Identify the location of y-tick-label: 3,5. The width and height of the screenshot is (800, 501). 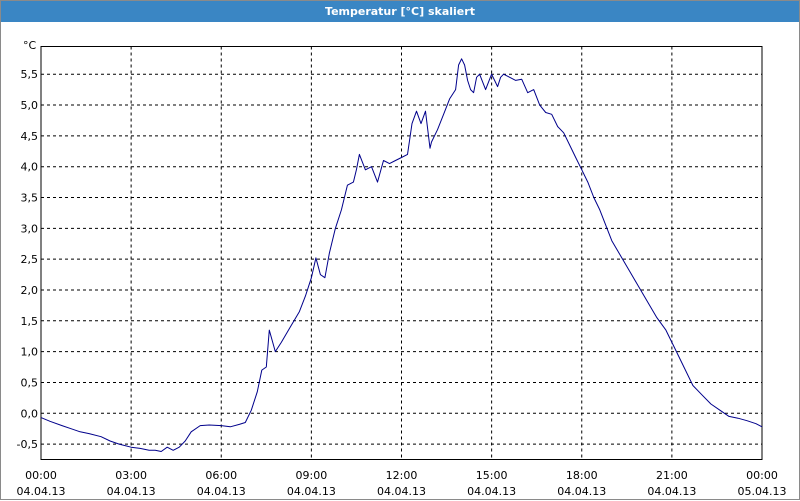
(30, 198).